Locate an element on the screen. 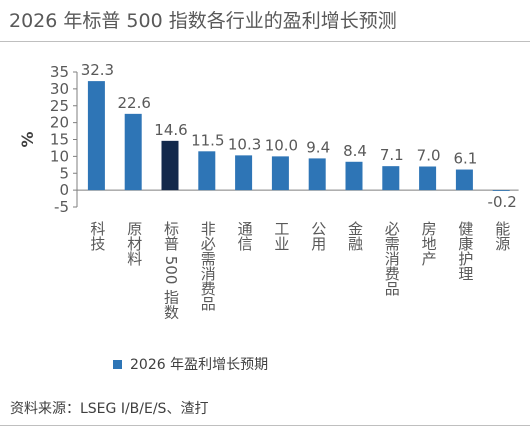 The width and height of the screenshot is (530, 432). category-label: 工业 is located at coordinates (281, 236).